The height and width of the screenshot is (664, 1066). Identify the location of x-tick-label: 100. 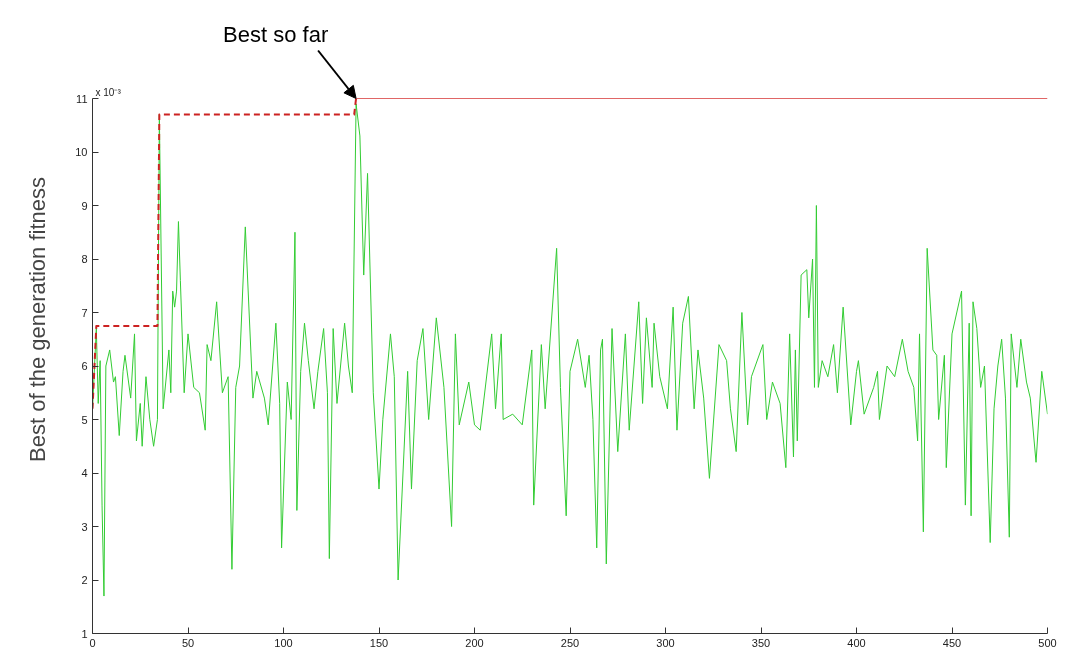
(283, 642).